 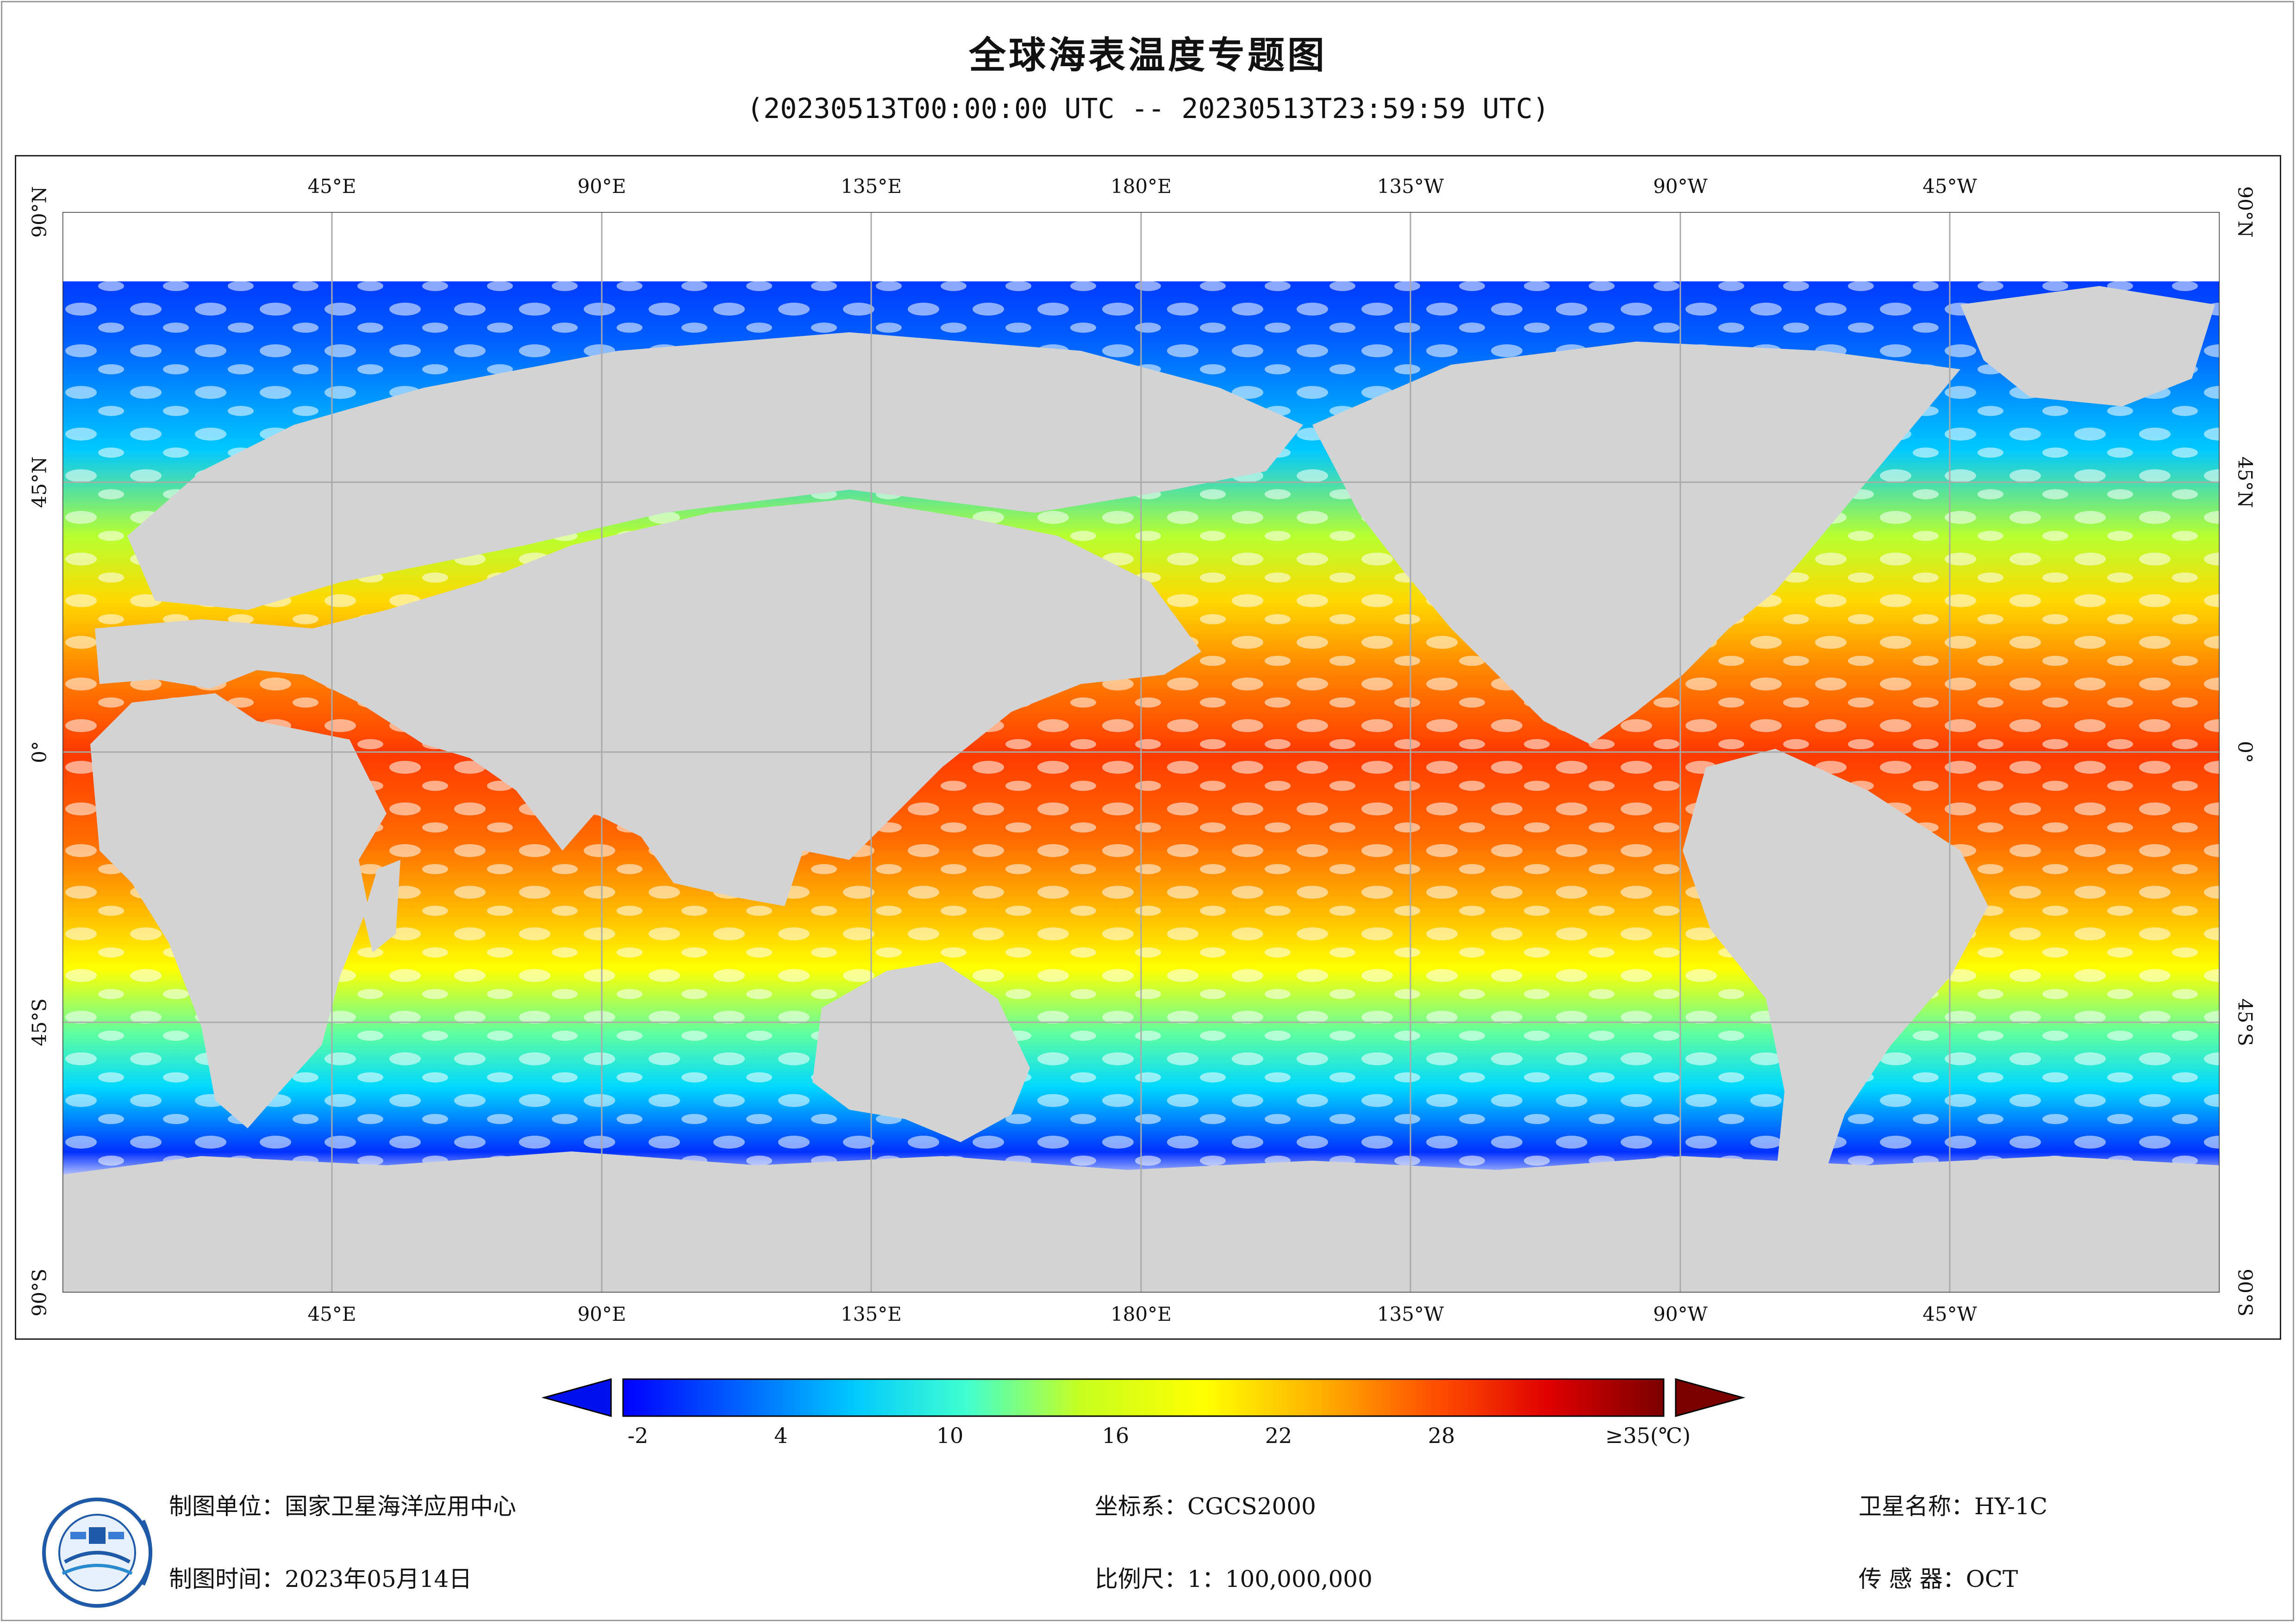 I want to click on legend-label-6: ≥35(℃), so click(x=1648, y=1435).